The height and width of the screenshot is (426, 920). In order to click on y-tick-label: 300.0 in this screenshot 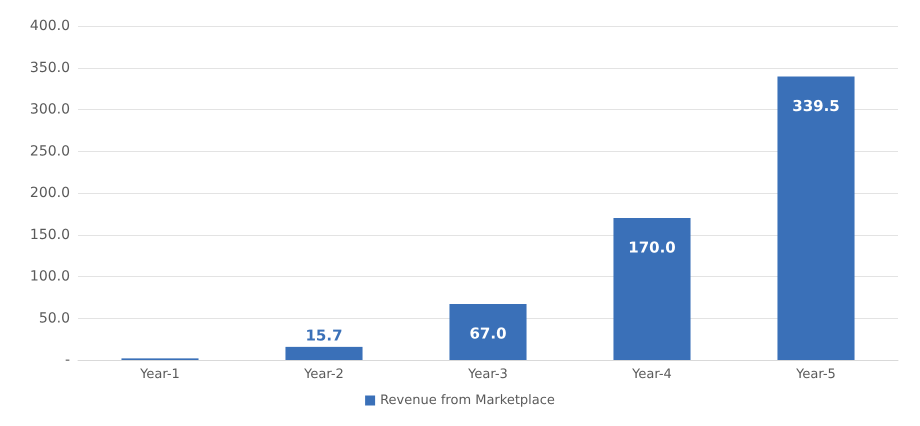, I will do `click(50, 110)`.